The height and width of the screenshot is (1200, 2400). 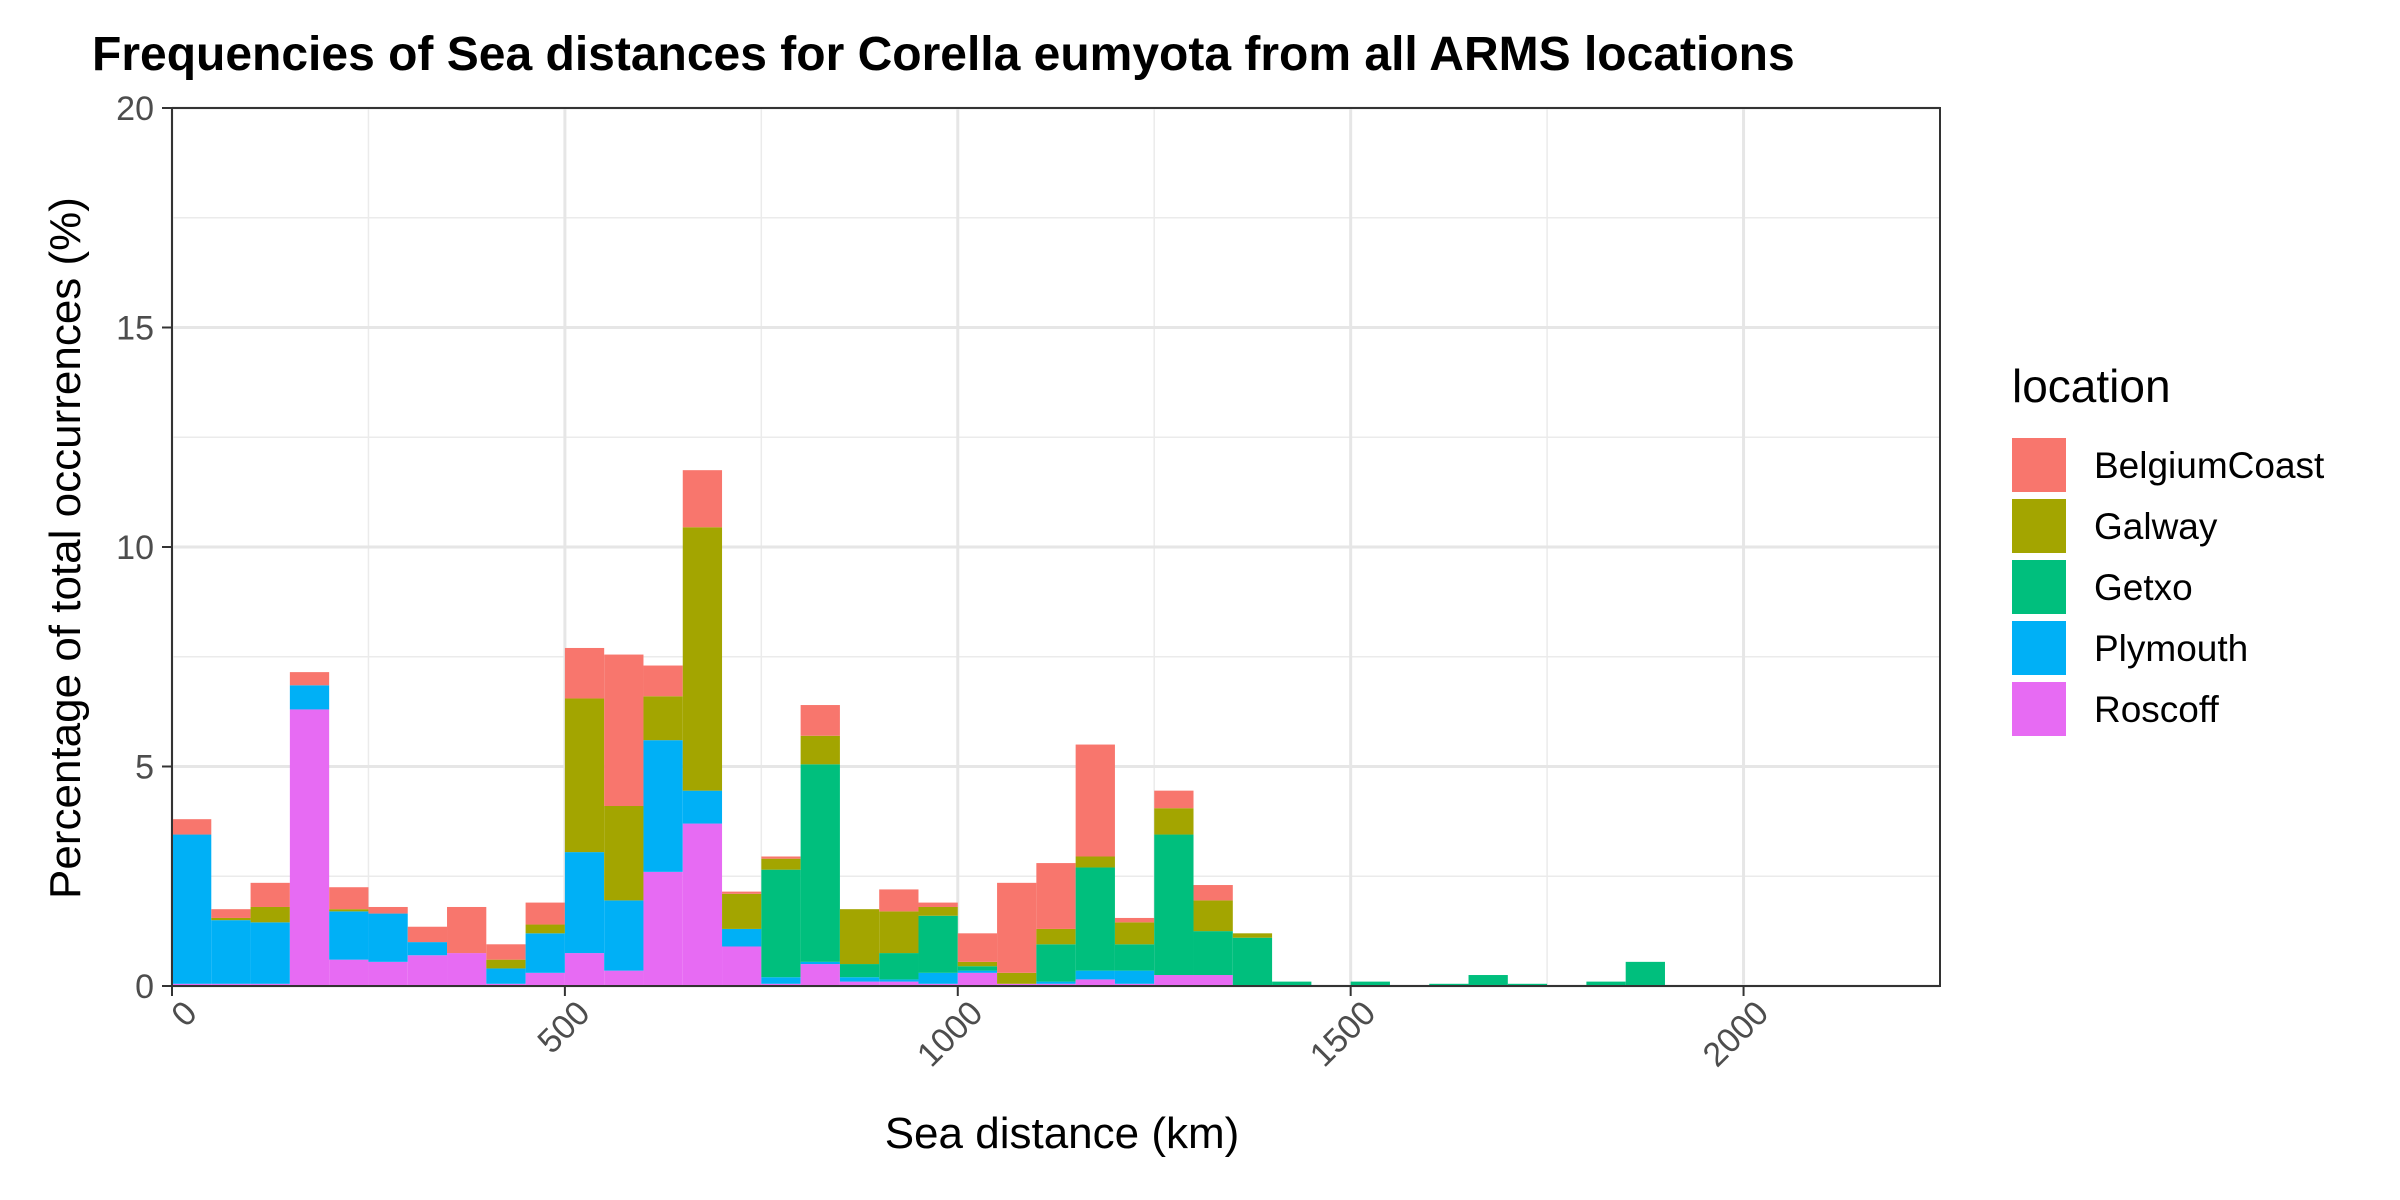 What do you see at coordinates (2039, 709) in the screenshot?
I see `legend-key-roscoff` at bounding box center [2039, 709].